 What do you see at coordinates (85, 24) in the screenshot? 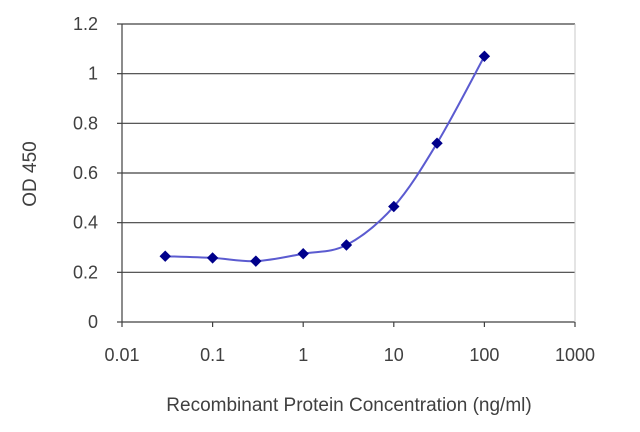
I see `y-tick-label: 1.2` at bounding box center [85, 24].